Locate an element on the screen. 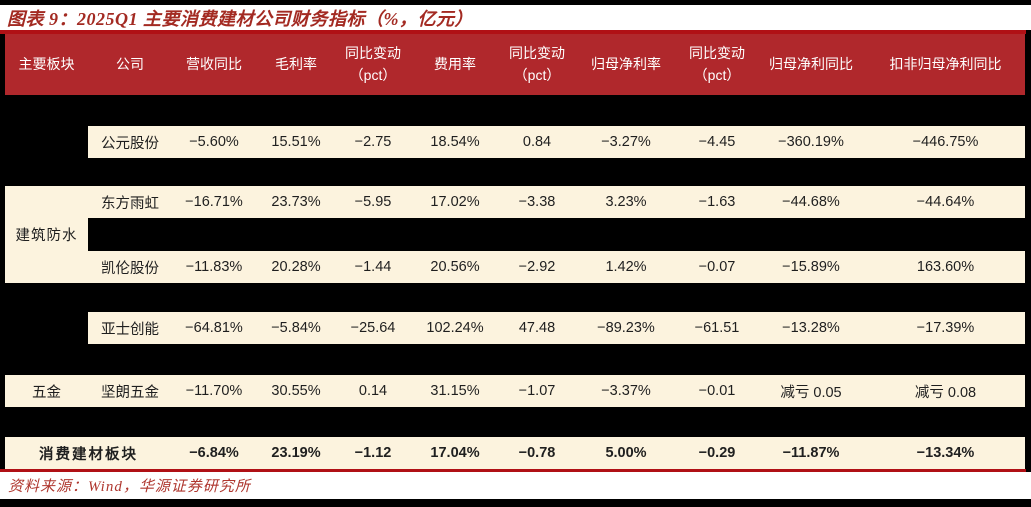  figure-title: 图表 9：2025Q1 主要消费建材公司财务指标（%，亿元） is located at coordinates (240, 18).